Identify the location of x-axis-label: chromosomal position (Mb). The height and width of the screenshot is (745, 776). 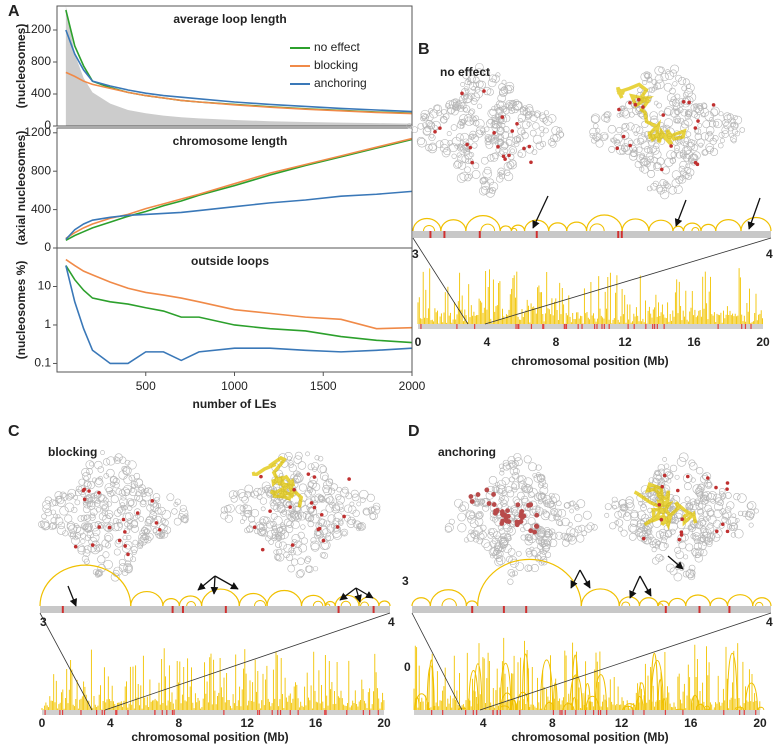
(589, 737).